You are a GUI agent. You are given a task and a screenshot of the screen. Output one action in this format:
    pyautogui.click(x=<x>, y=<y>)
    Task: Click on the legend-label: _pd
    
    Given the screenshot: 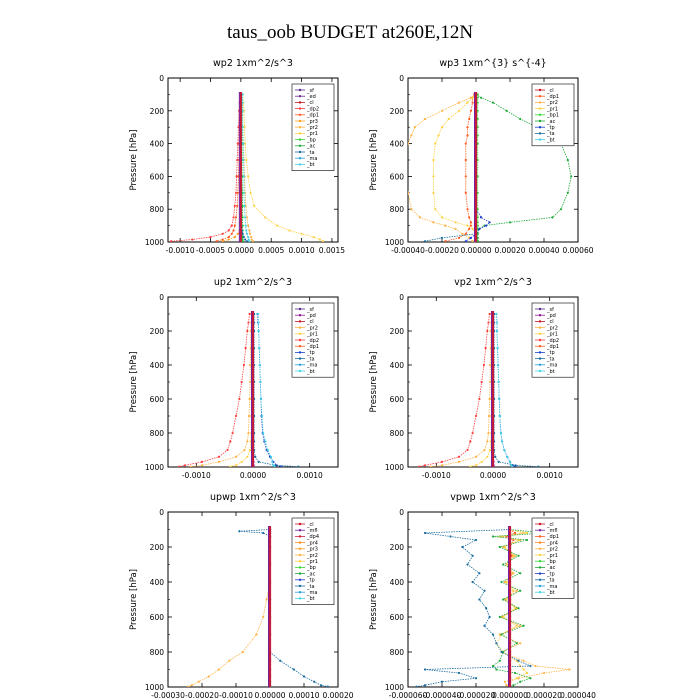 What is the action you would take?
    pyautogui.click(x=311, y=316)
    